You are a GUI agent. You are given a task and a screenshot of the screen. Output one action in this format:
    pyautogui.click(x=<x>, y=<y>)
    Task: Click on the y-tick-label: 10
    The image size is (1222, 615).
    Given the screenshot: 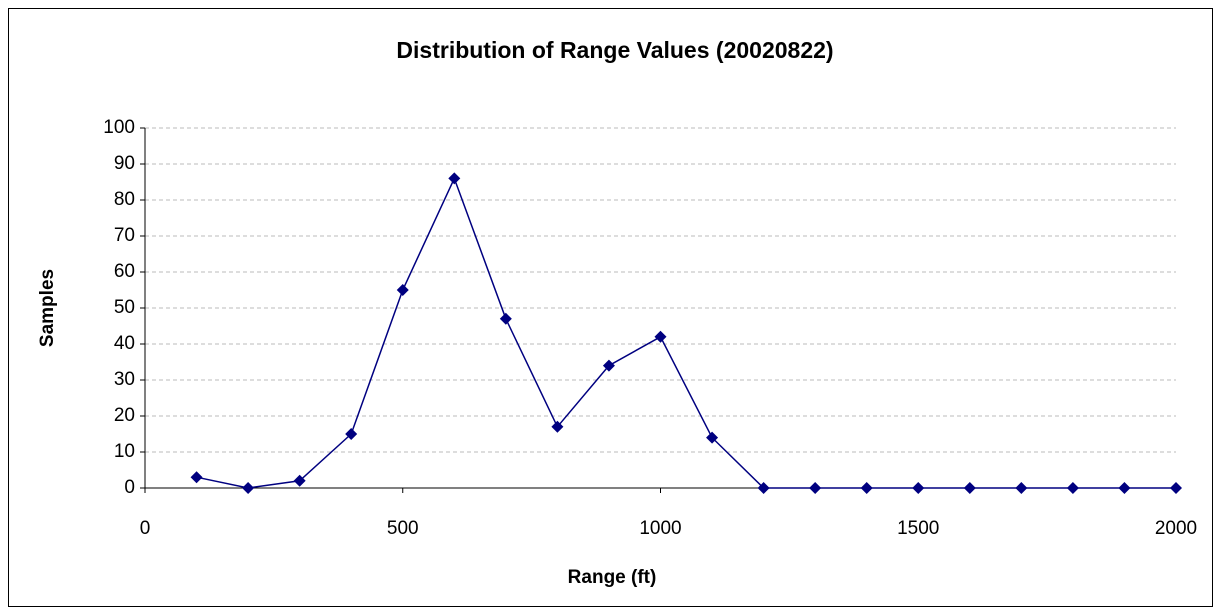 What is the action you would take?
    pyautogui.click(x=124, y=451)
    